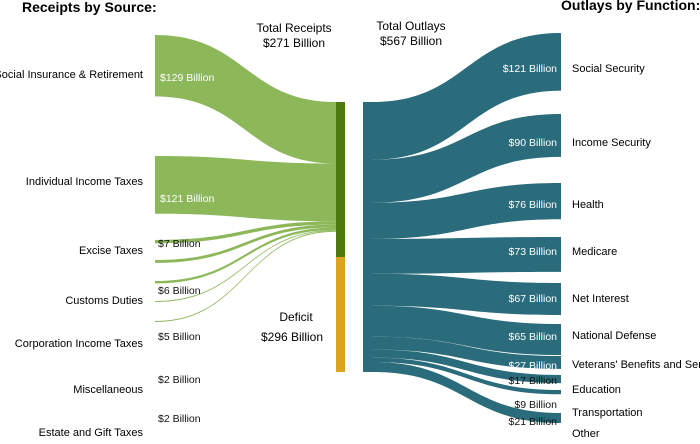  I want to click on outlay-label-net-interest: Net Interest, so click(600, 299).